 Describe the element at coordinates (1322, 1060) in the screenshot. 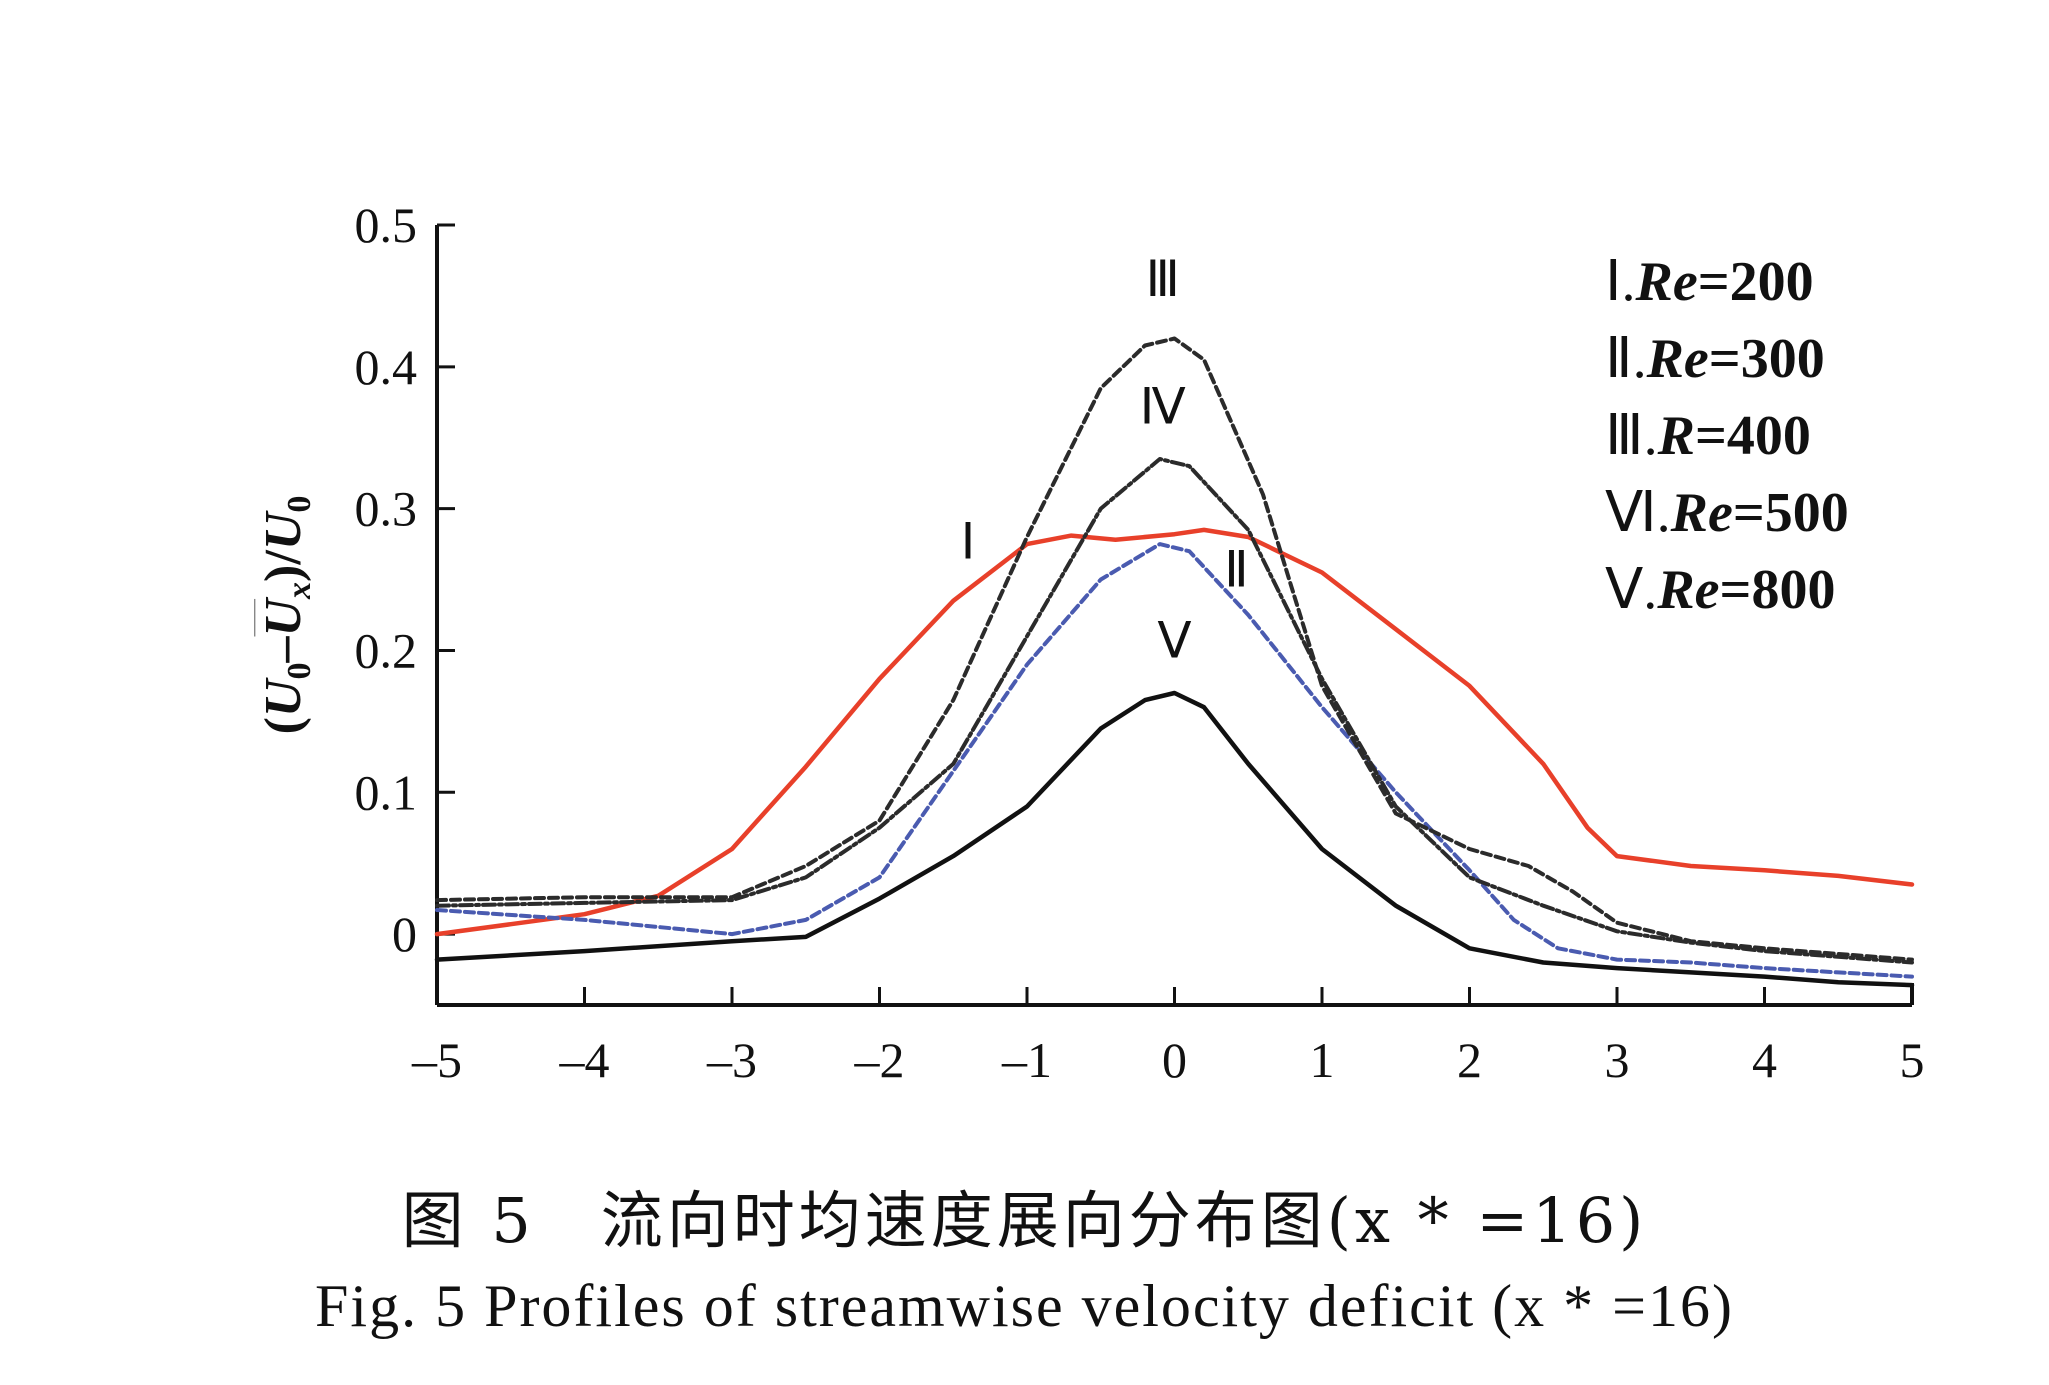

I see `x-tick-label: 1` at that location.